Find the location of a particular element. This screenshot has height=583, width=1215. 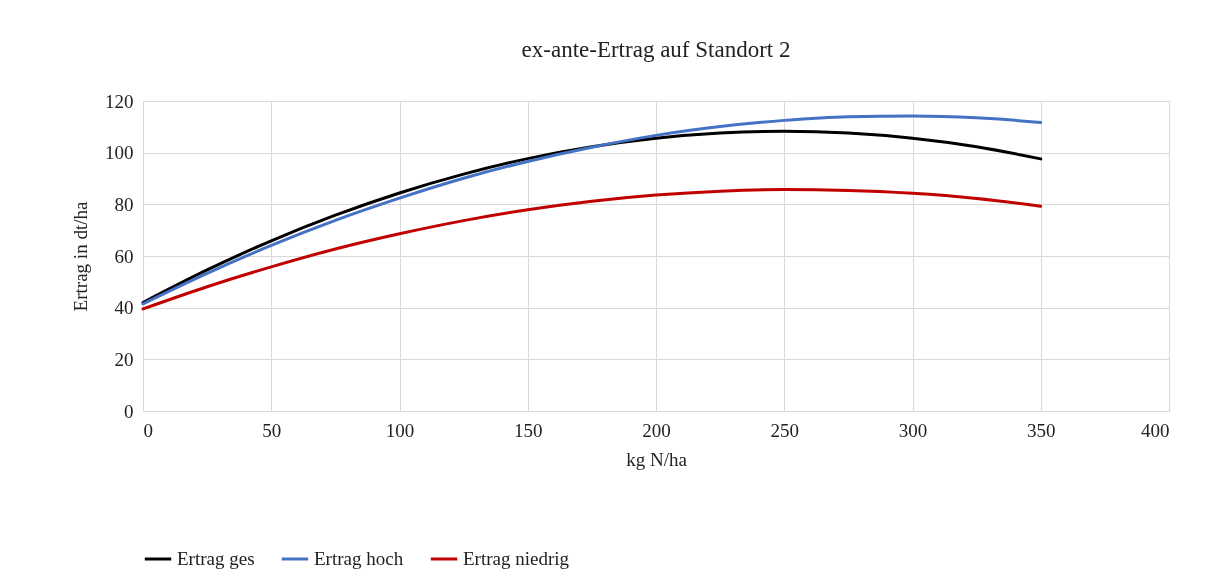

y-tick-label: 80 is located at coordinates (124, 204).